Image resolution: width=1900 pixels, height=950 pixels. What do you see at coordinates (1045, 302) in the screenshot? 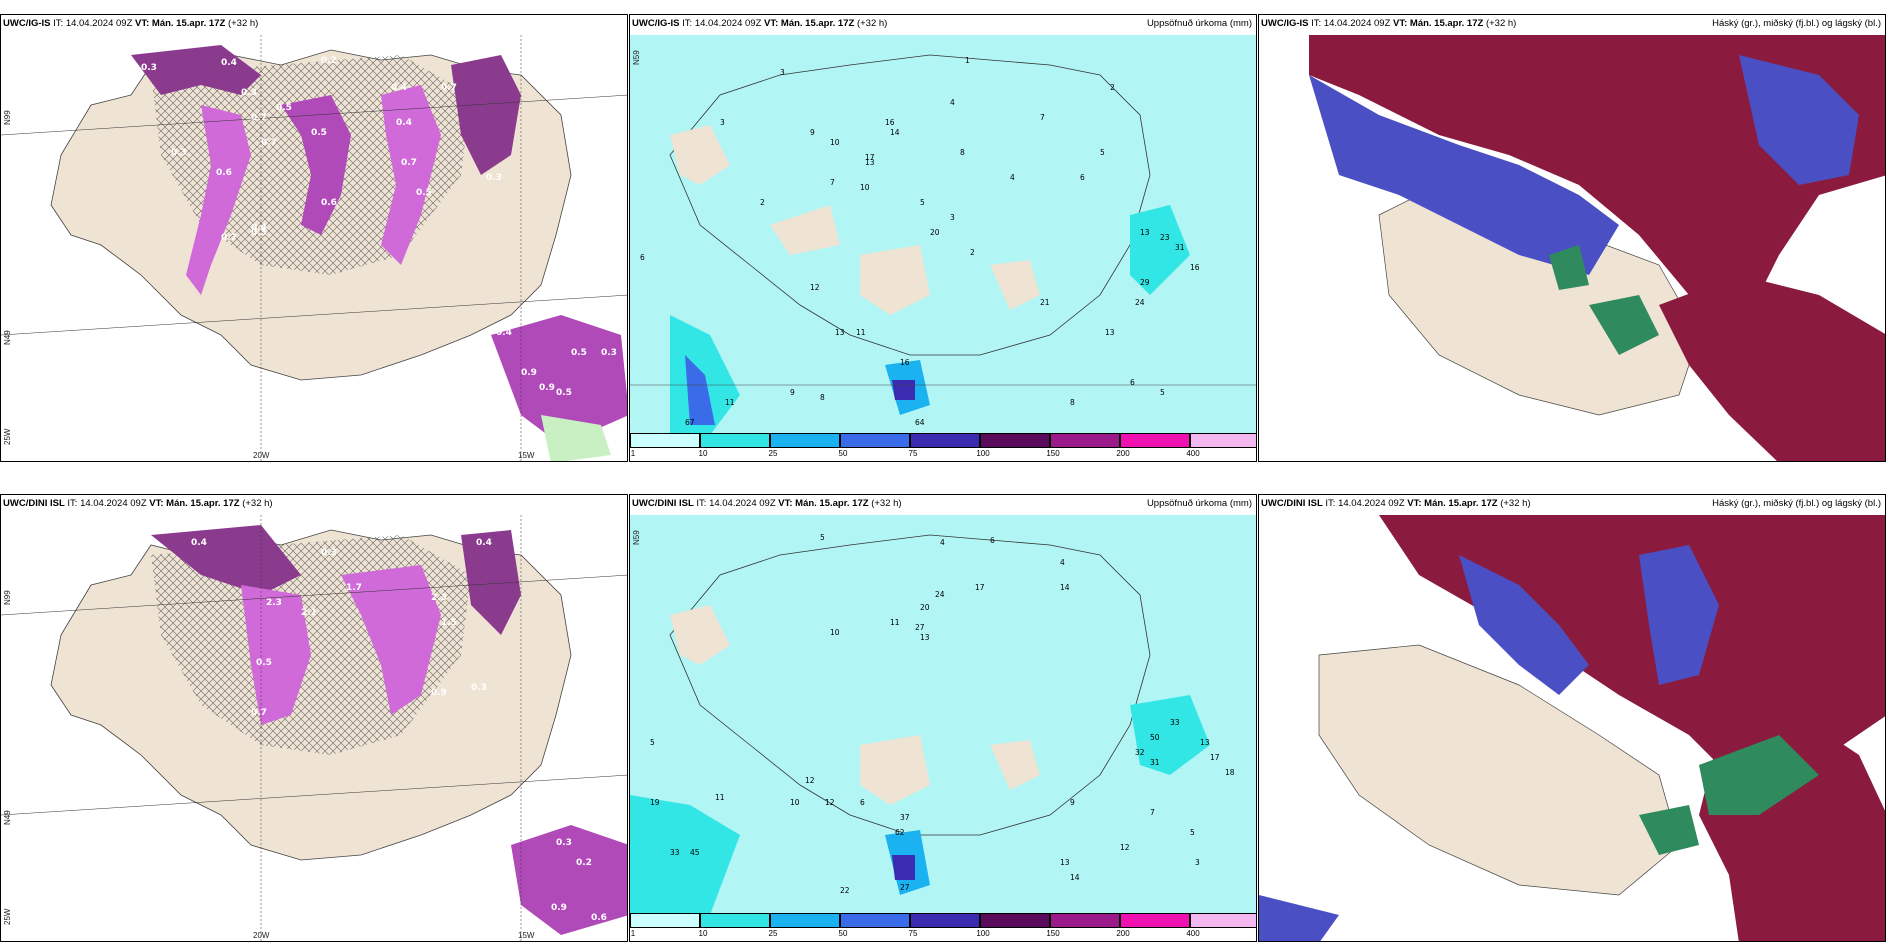
I see `value-label: 21` at bounding box center [1045, 302].